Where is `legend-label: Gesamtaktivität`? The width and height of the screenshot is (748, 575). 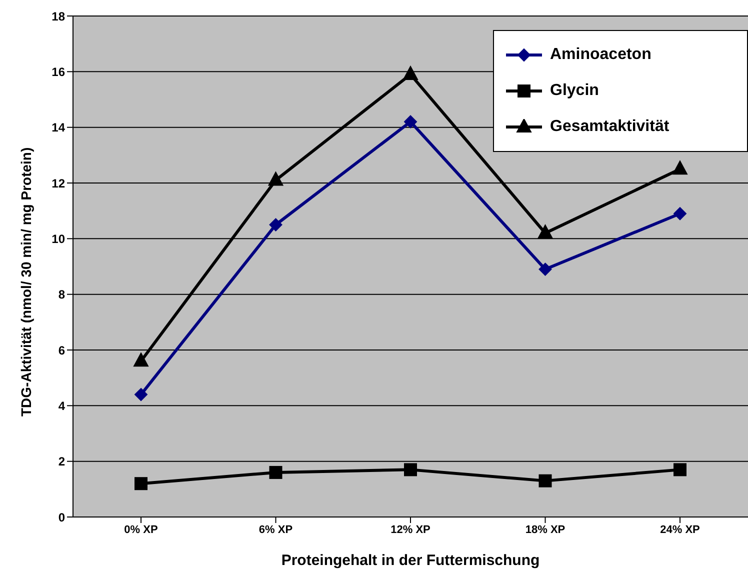
legend-label: Gesamtaktivität is located at coordinates (610, 127).